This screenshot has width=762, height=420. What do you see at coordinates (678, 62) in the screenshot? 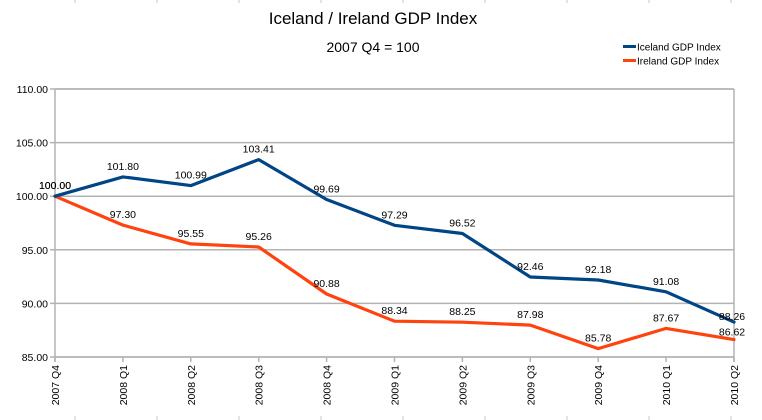
I see `legend-label-ireland: Ireland GDP Index` at bounding box center [678, 62].